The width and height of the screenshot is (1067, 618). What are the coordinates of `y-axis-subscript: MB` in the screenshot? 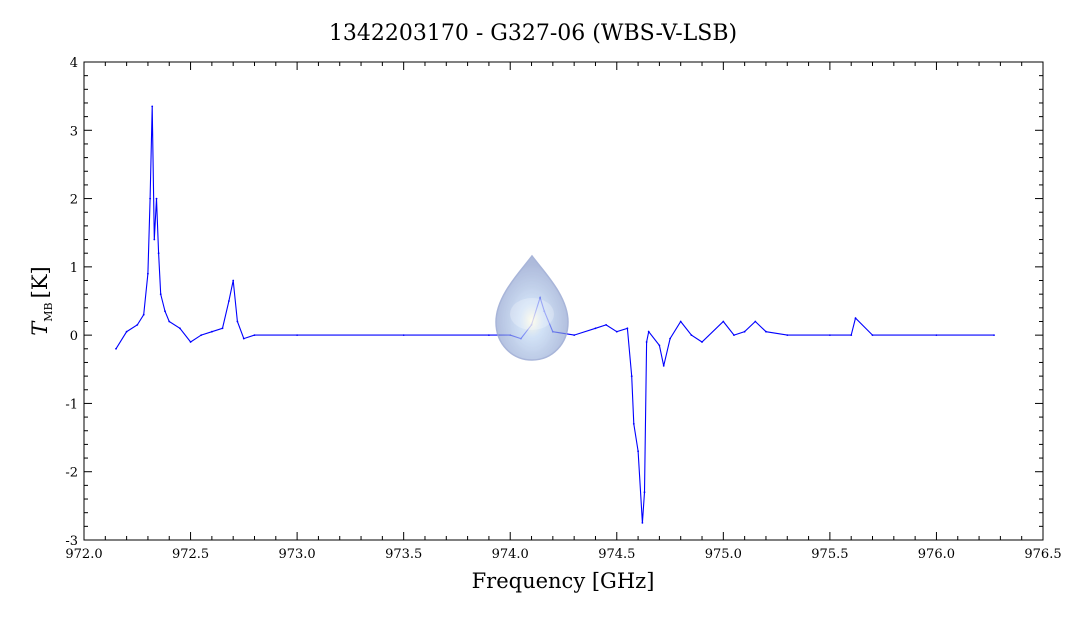 It's located at (48, 311).